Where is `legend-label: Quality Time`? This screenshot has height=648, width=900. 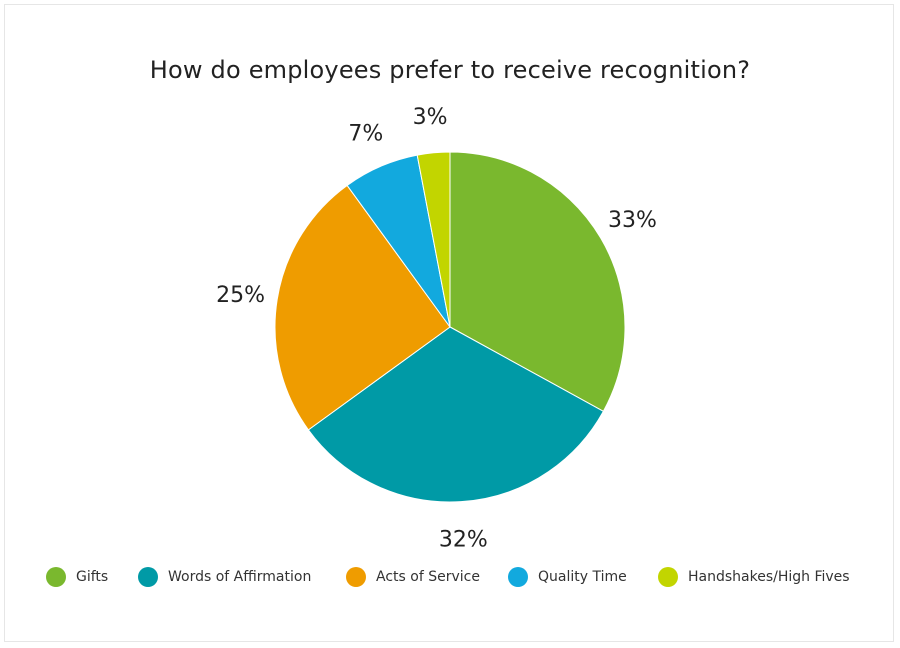 legend-label: Quality Time is located at coordinates (582, 577).